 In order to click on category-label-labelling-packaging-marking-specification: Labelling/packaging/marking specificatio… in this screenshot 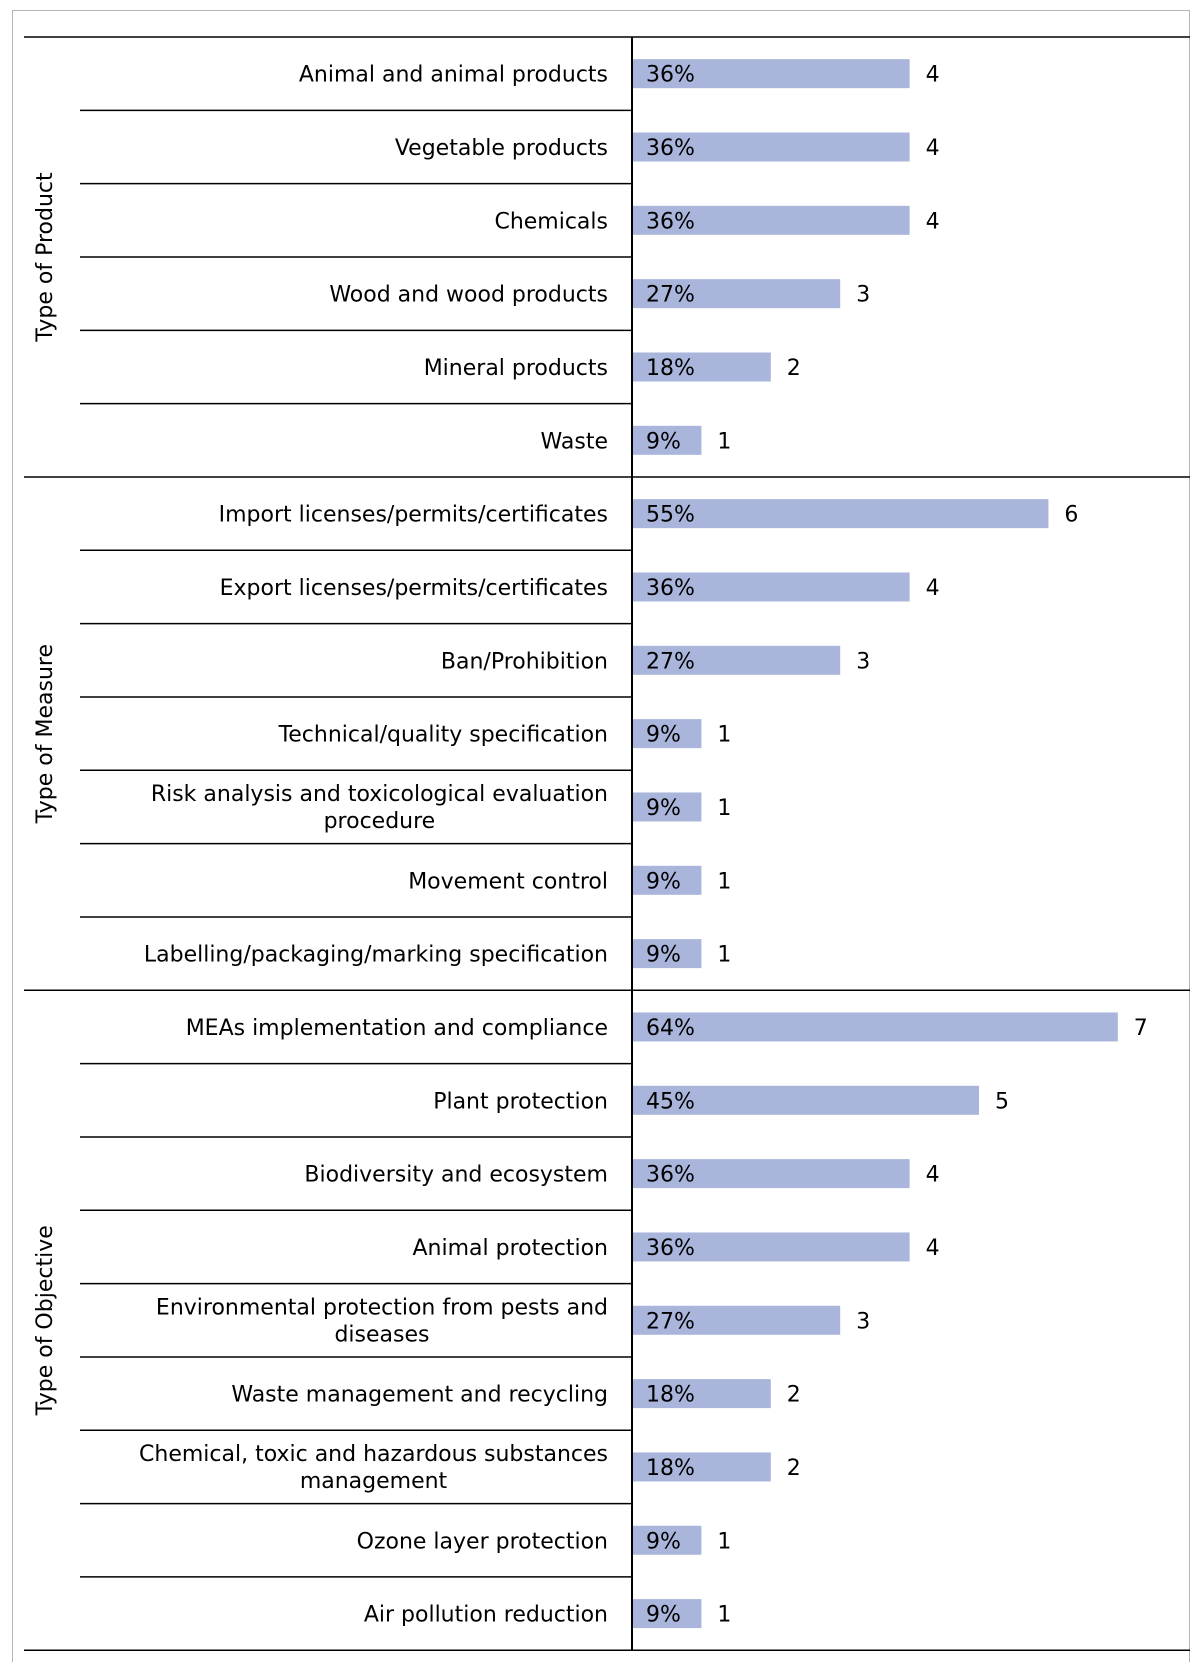, I will do `click(376, 955)`.